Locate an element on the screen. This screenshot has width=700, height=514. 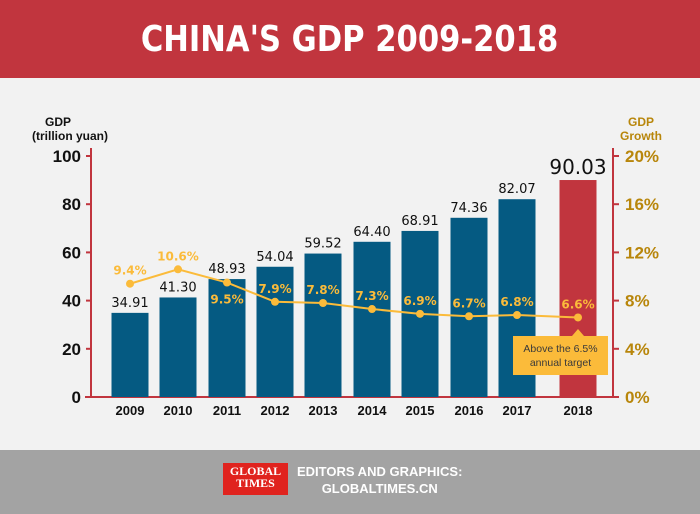
left-axis-label: (trillion yuan) is located at coordinates (70, 136).